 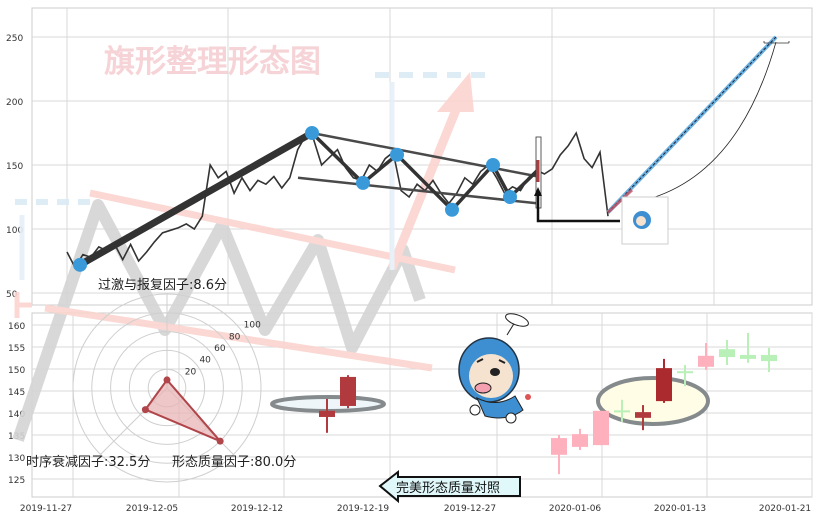 What do you see at coordinates (212, 62) in the screenshot?
I see `chart-title: 旗形整理形态图` at bounding box center [212, 62].